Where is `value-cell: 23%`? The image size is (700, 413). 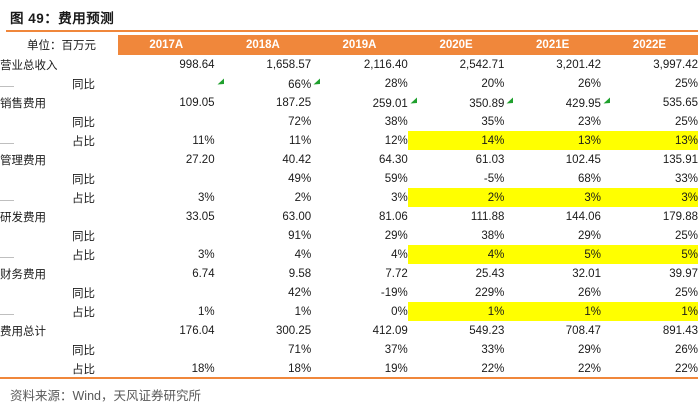
value-cell: 23% is located at coordinates (589, 121).